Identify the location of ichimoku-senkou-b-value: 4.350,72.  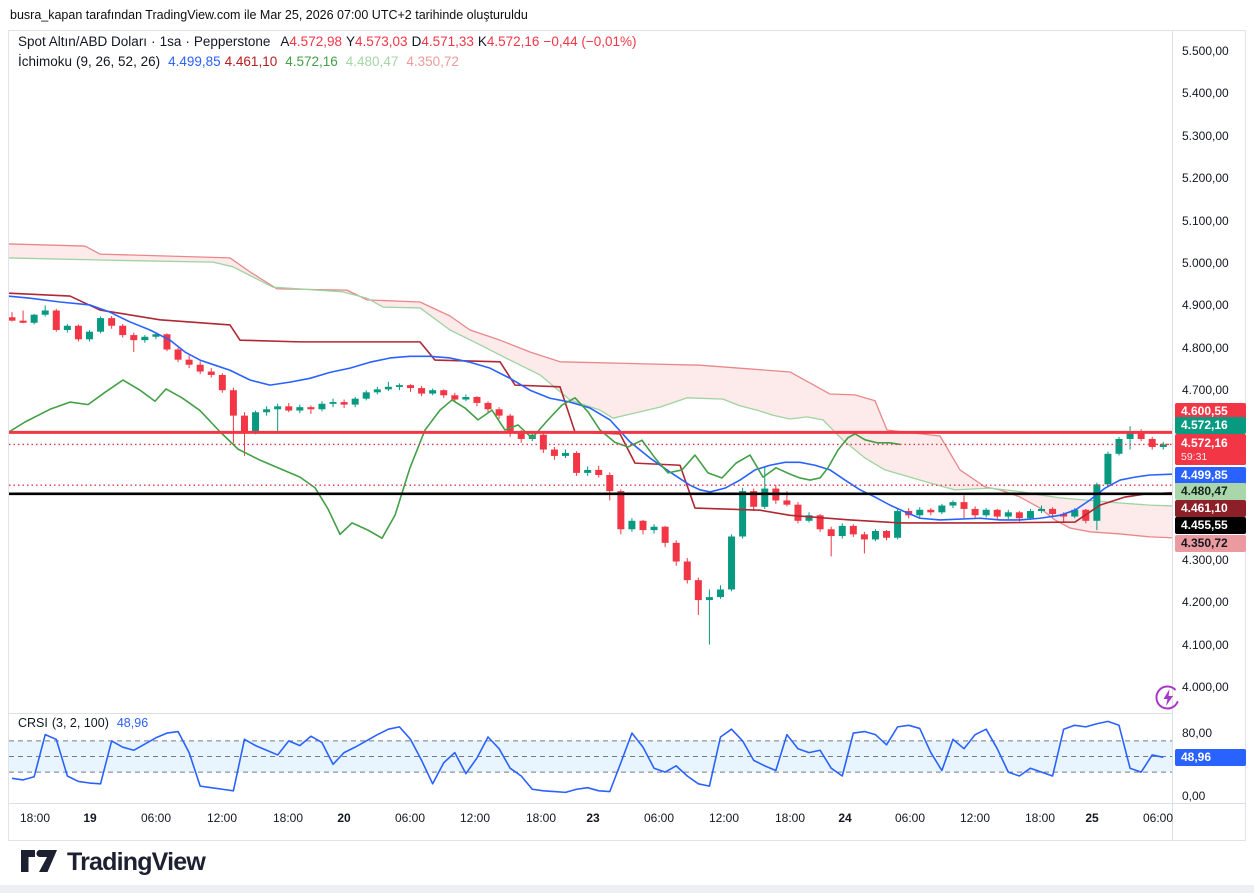
(432, 61).